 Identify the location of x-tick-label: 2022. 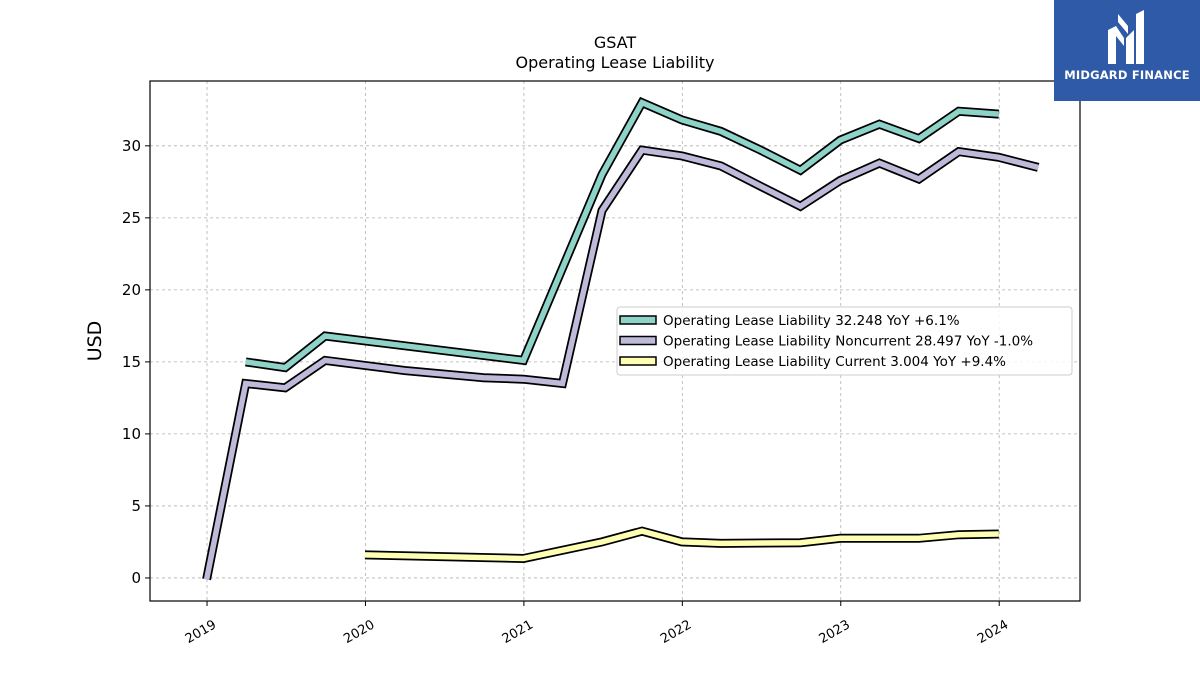
(676, 632).